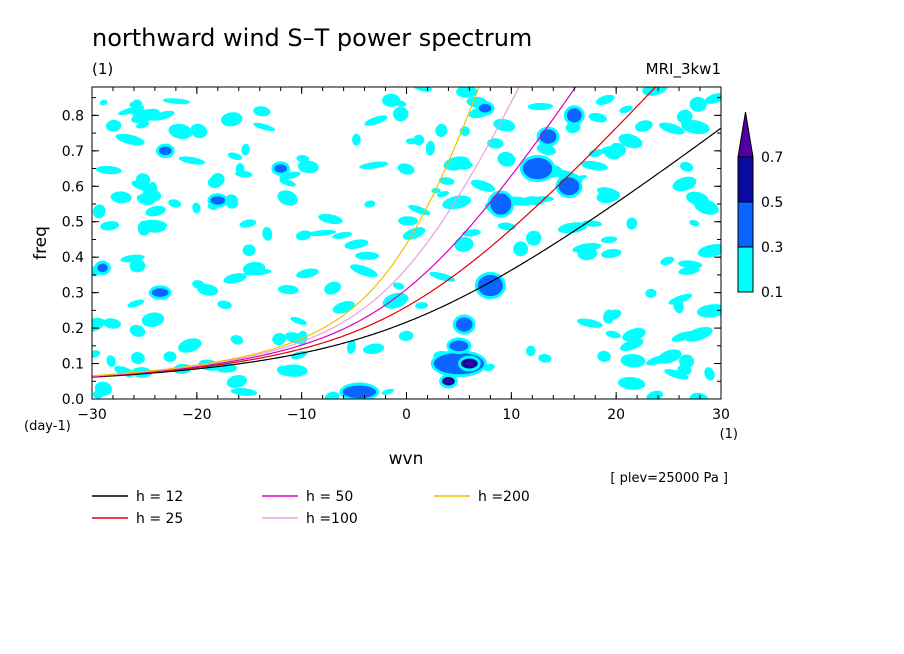 This screenshot has height=654, width=904. What do you see at coordinates (73, 329) in the screenshot?
I see `y-tick-label: 0.2` at bounding box center [73, 329].